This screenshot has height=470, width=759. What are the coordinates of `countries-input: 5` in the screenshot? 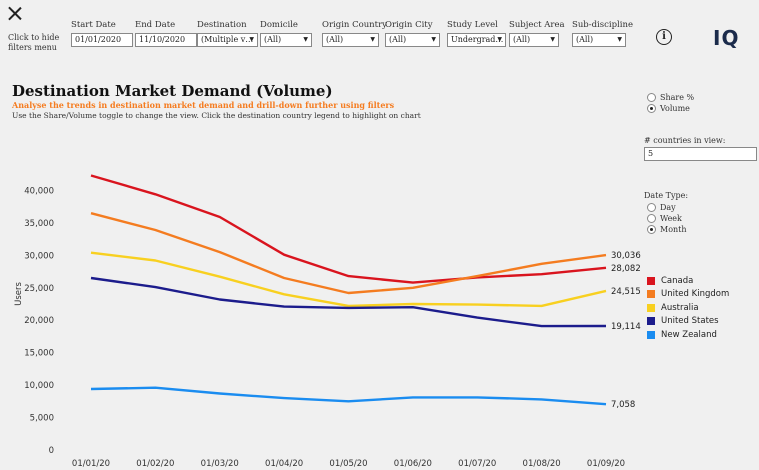 It's located at (700, 154).